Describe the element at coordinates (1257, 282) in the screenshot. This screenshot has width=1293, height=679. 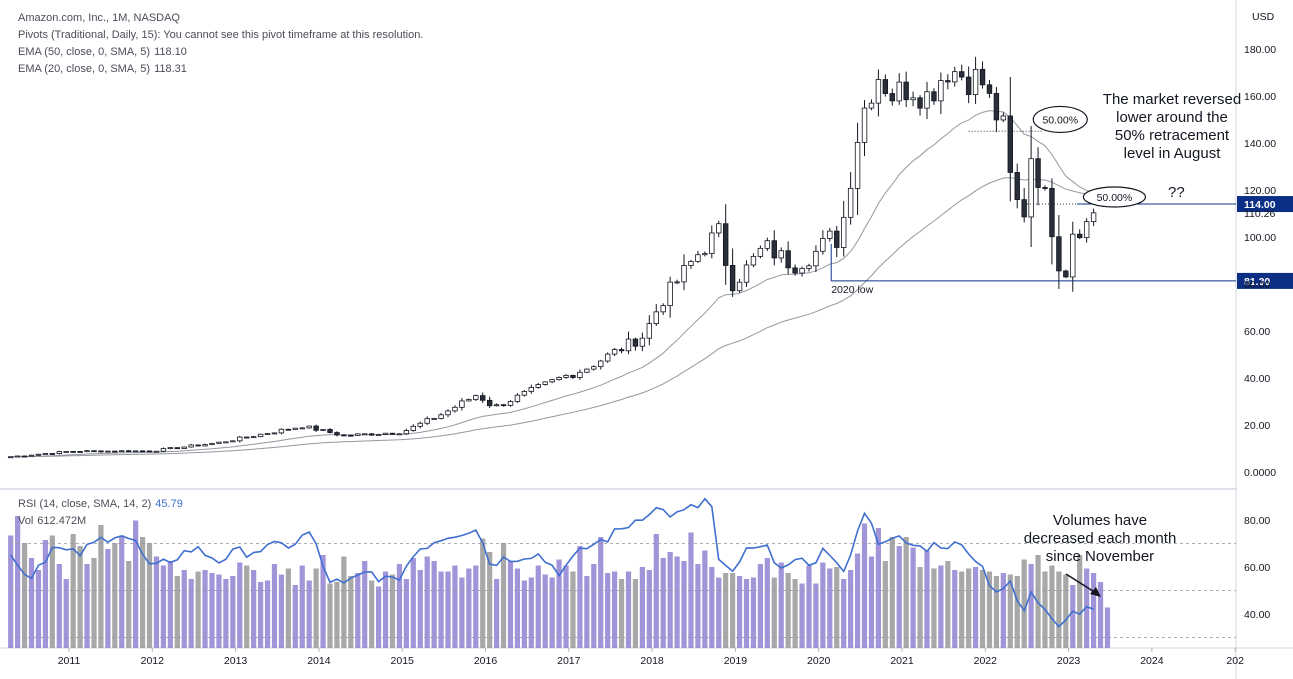
I see `price-tag-81: 81.30` at that location.